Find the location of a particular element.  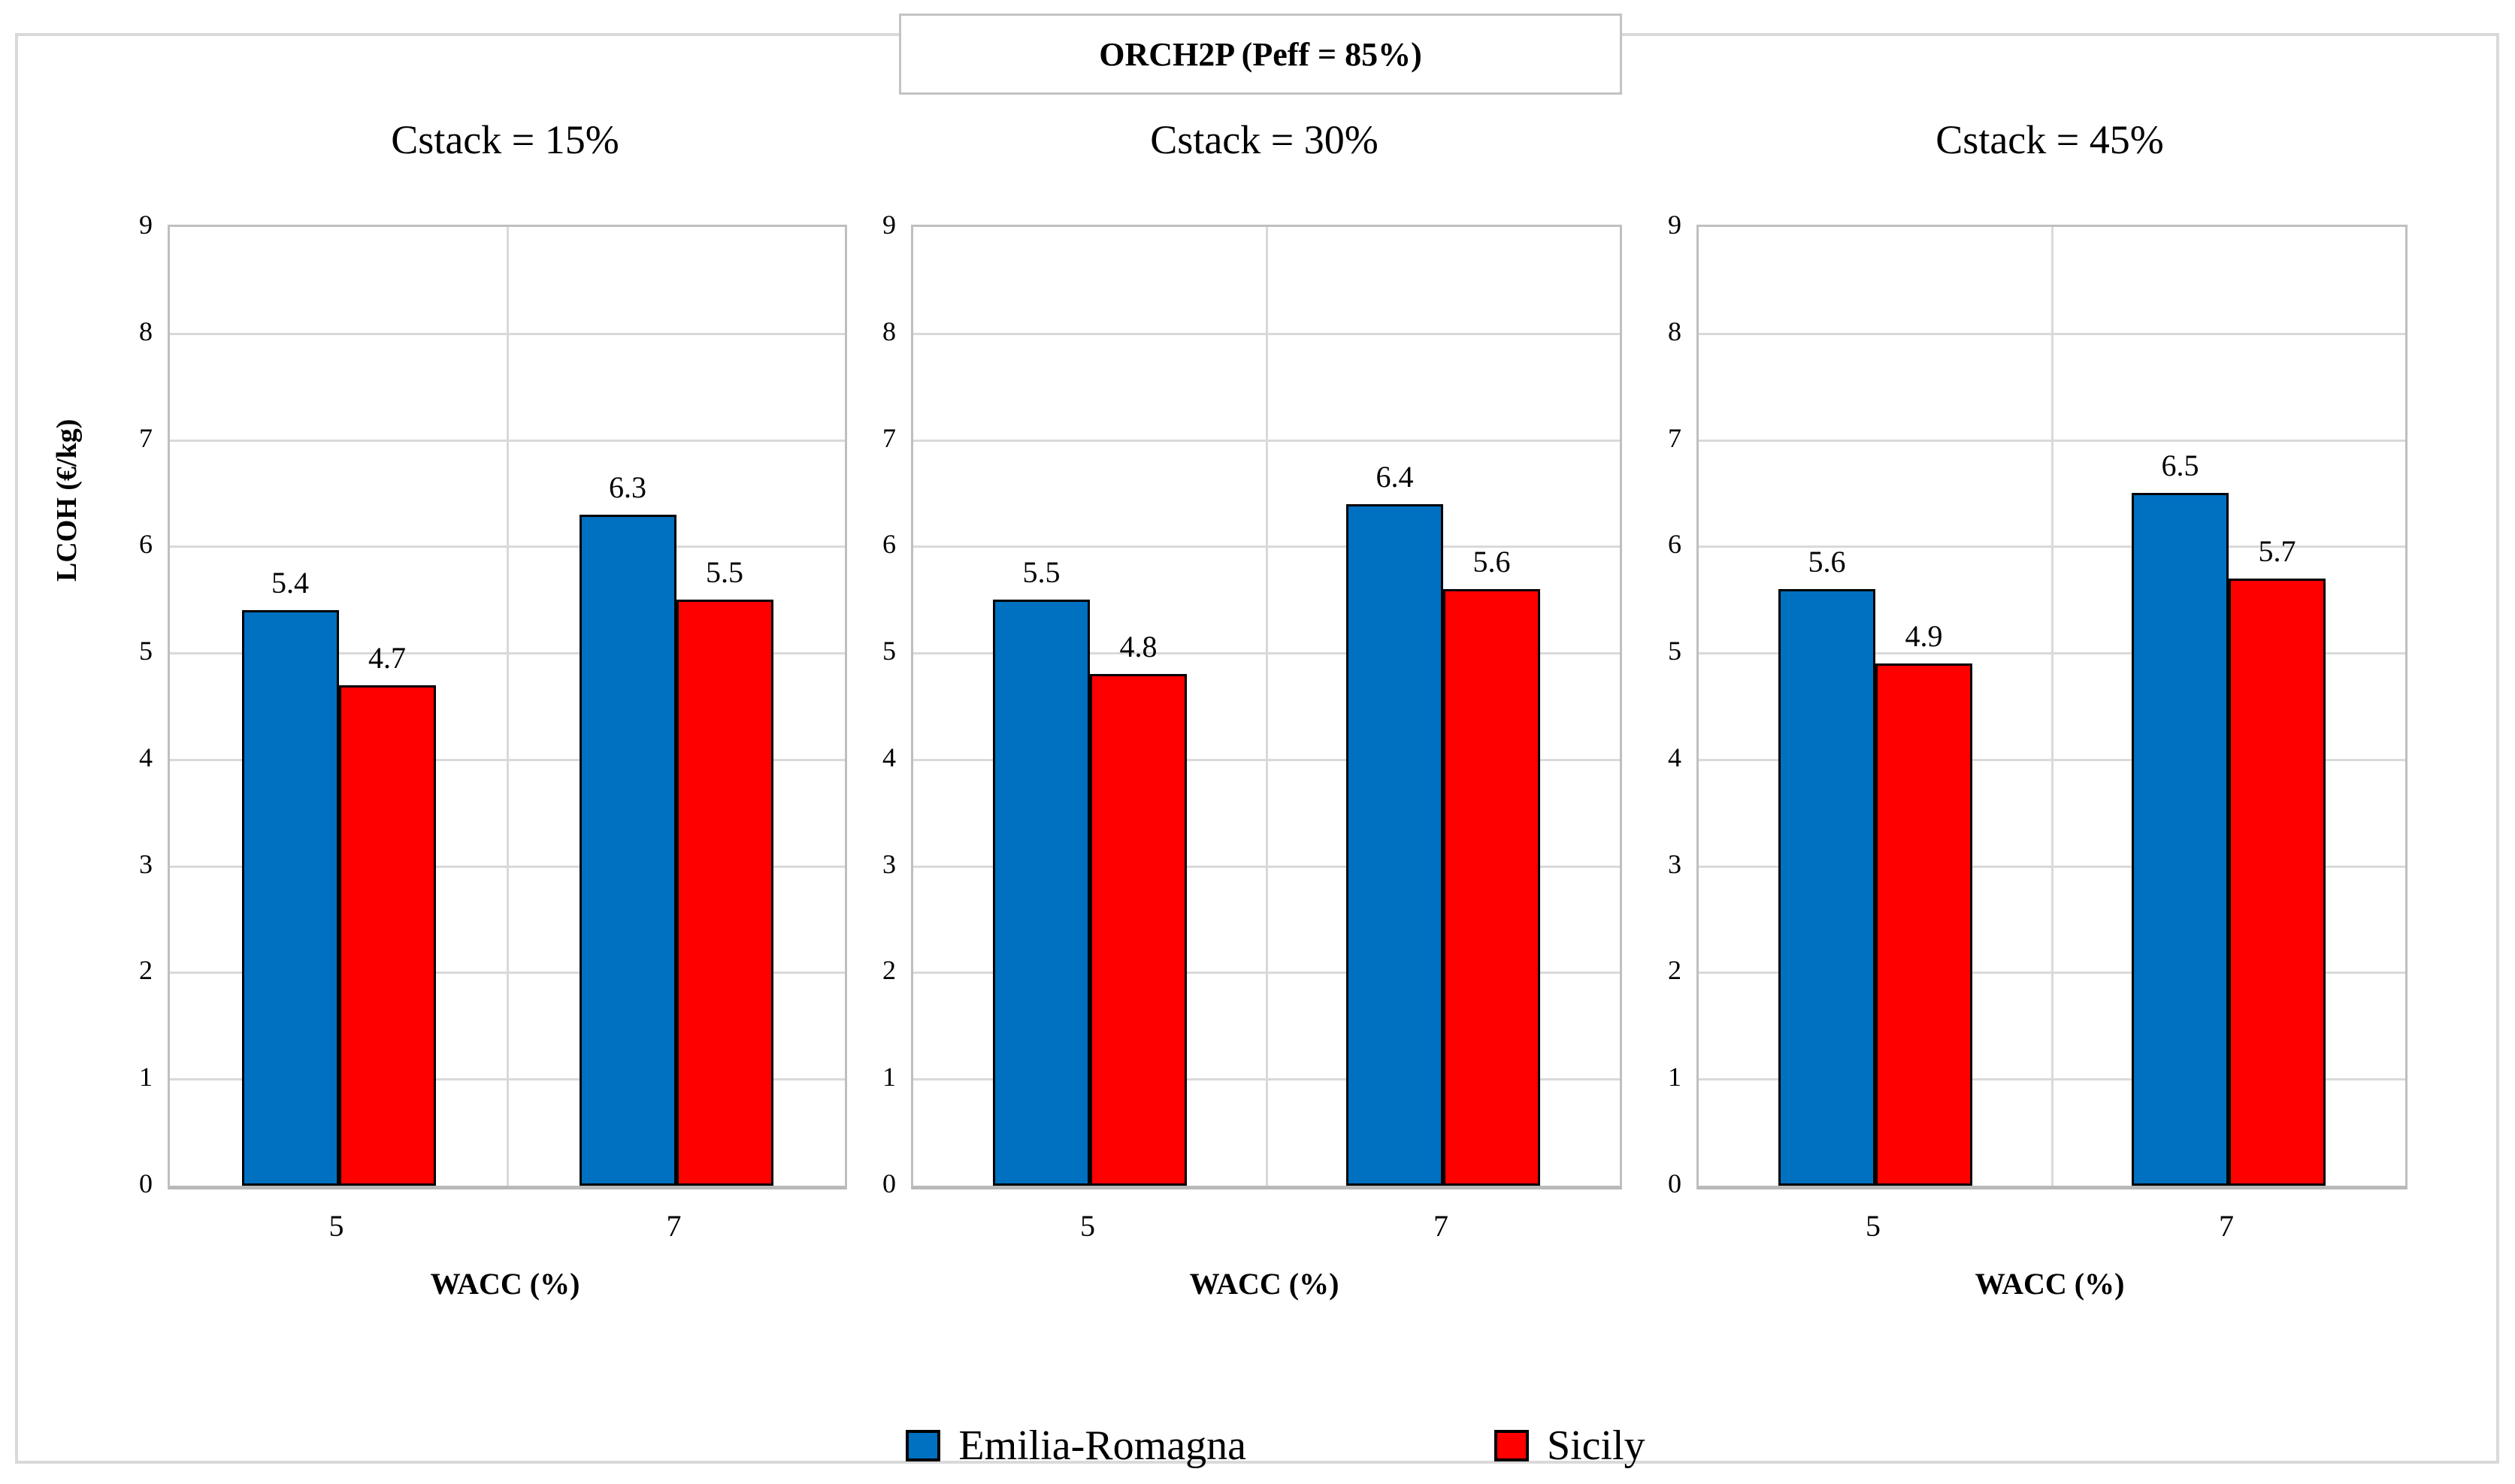

legend-swatch-sicily is located at coordinates (1511, 1446).